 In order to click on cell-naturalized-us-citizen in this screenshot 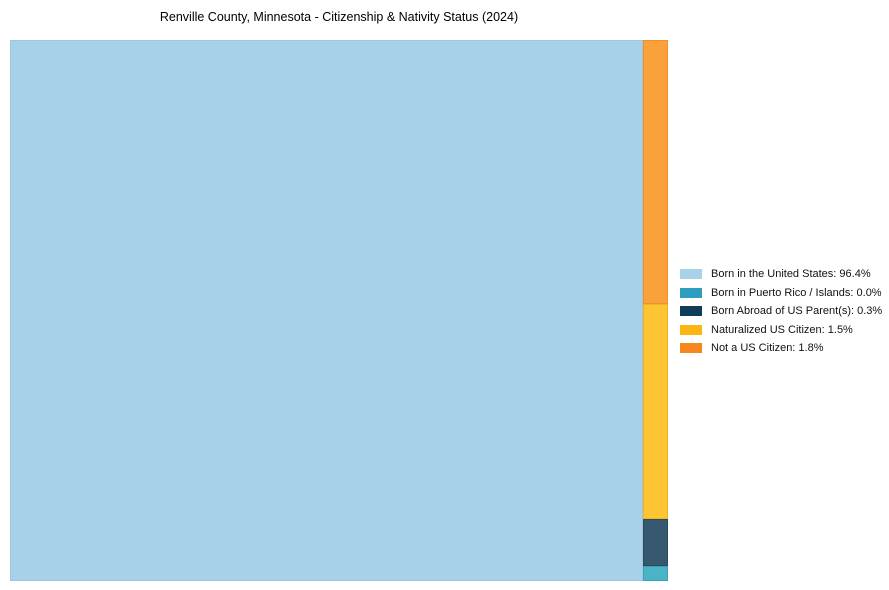, I will do `click(655, 411)`.